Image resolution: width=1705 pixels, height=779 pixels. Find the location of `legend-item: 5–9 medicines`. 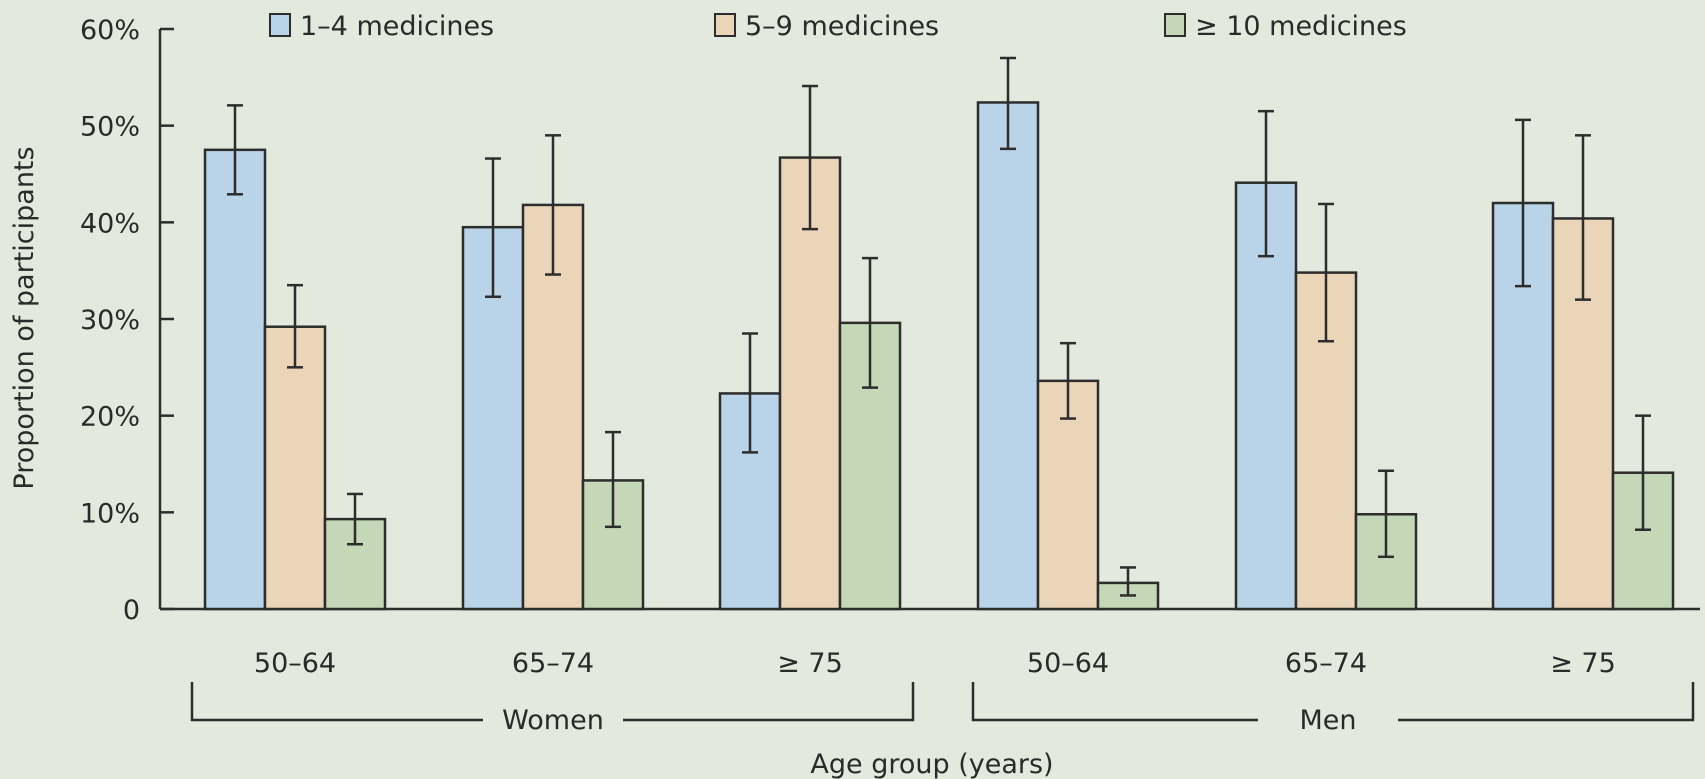

legend-item: 5–9 medicines is located at coordinates (826, 26).